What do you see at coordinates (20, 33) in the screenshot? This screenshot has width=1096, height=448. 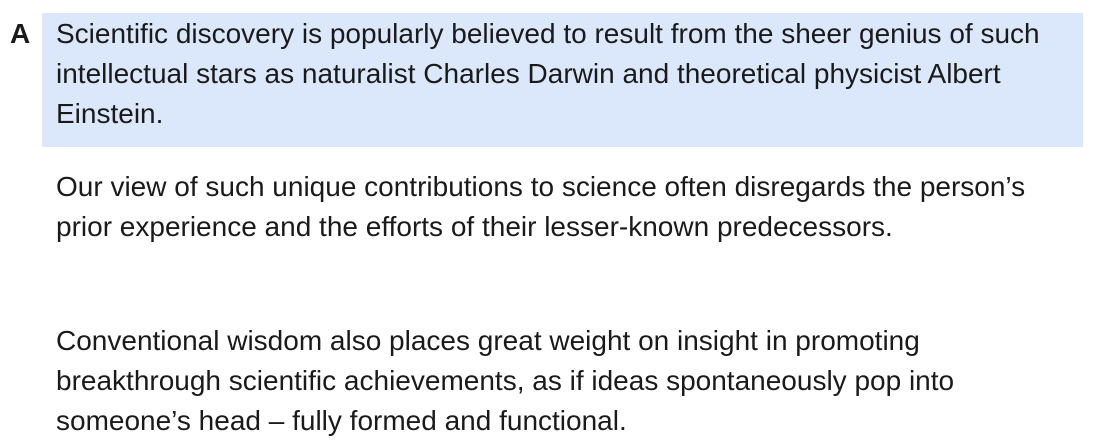 I see `section-letter: A` at bounding box center [20, 33].